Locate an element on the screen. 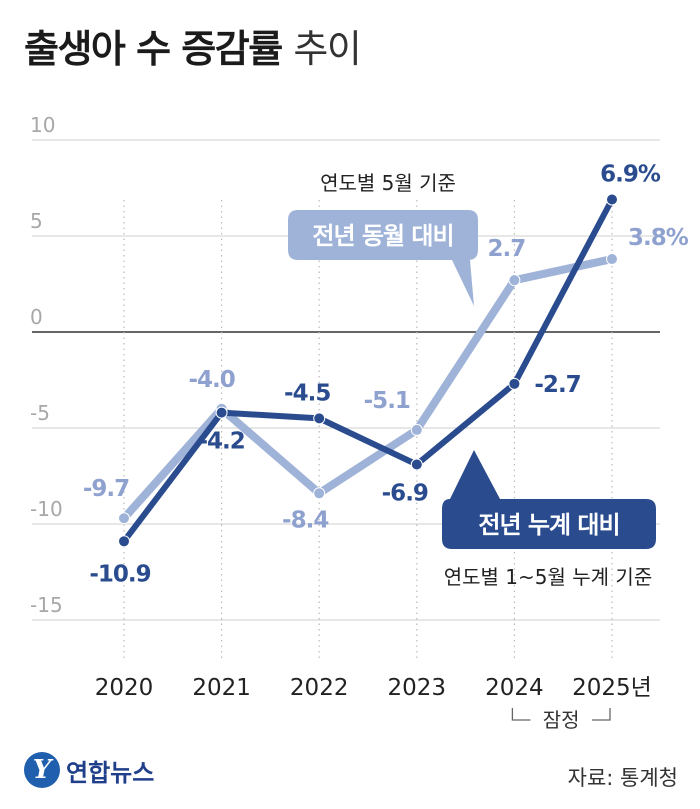 This screenshot has height=809, width=700. x-tick-label: 2023 is located at coordinates (417, 688).